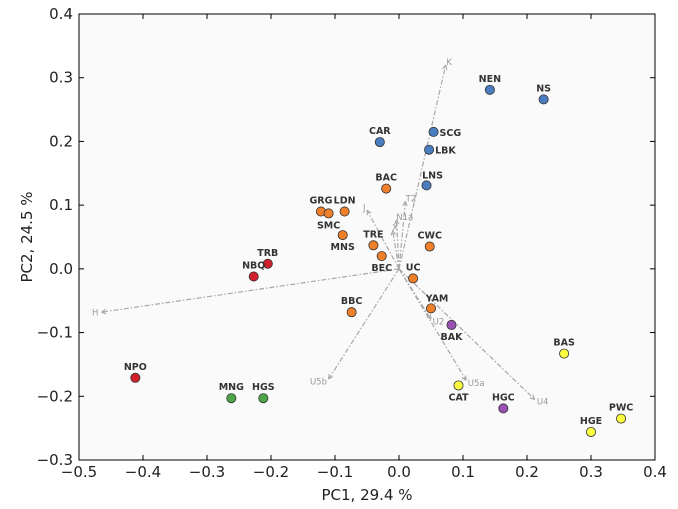  What do you see at coordinates (432, 175) in the screenshot?
I see `point-label: LNS` at bounding box center [432, 175].